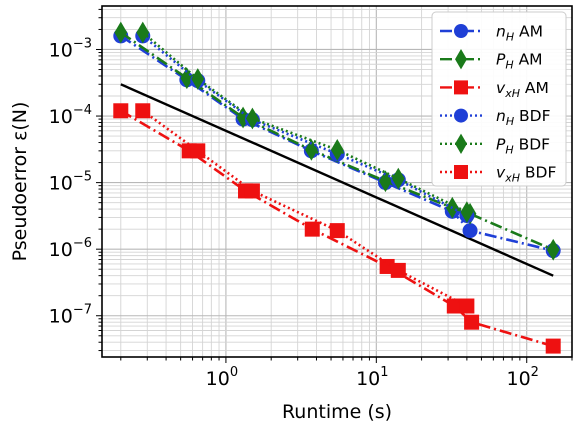  I want to click on legend-marker-vxh-am, so click(461, 87).